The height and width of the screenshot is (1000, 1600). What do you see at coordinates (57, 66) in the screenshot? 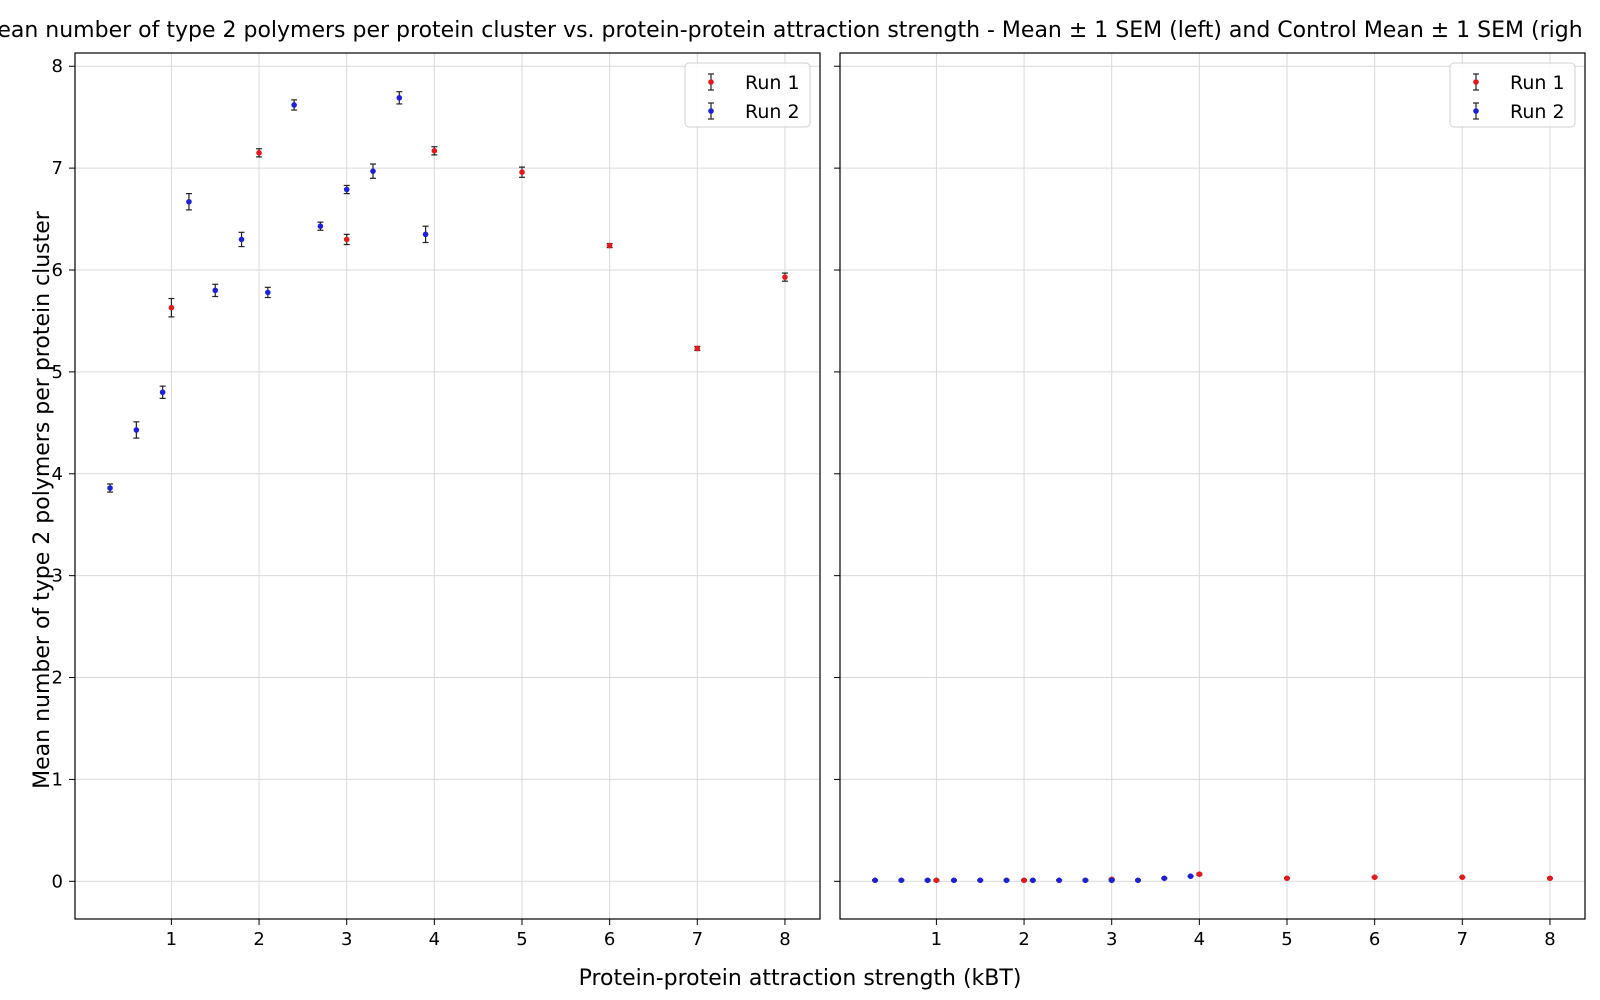
I see `y-tick-label: 8` at bounding box center [57, 66].